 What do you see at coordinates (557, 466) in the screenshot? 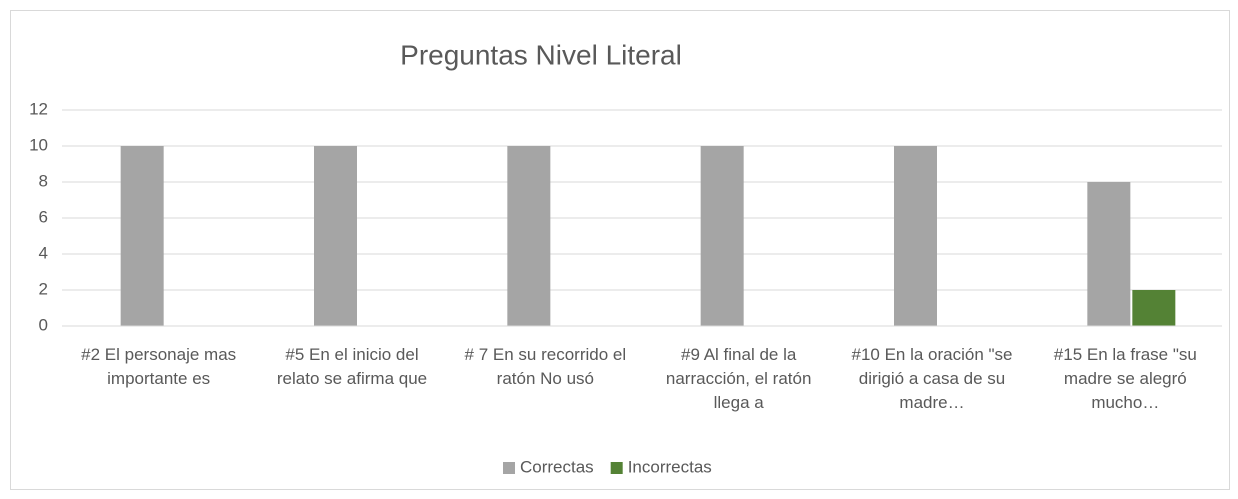
I see `legend-label: Correctas` at bounding box center [557, 466].